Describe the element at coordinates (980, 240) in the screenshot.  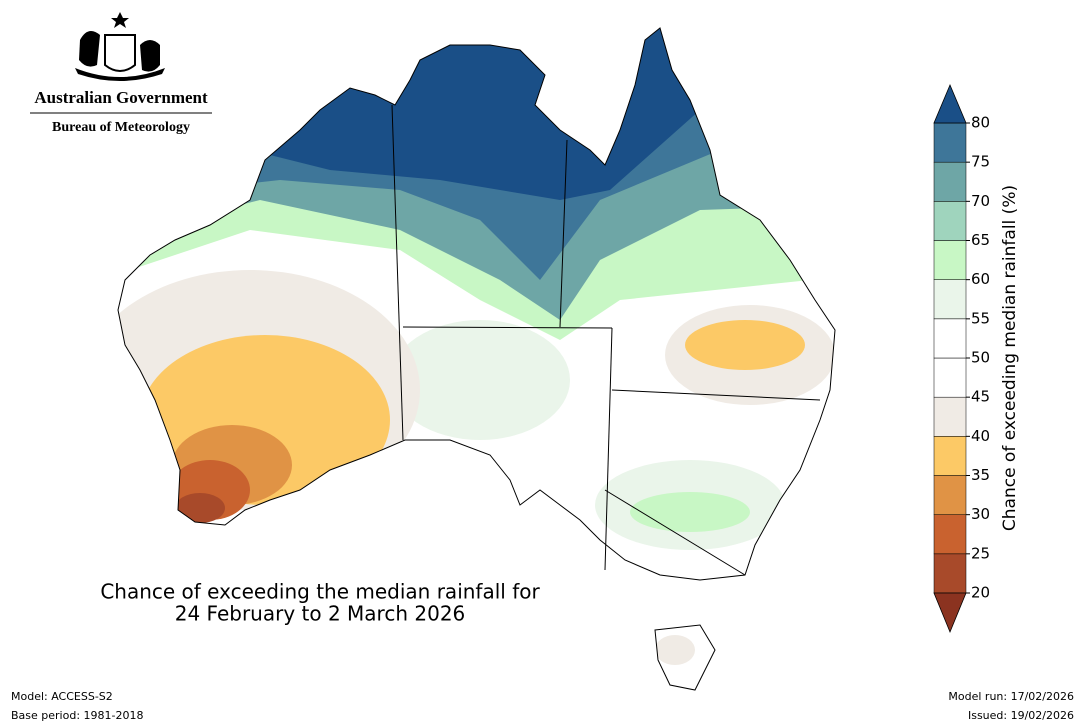
I see `colorbar-tick-label: 65` at that location.